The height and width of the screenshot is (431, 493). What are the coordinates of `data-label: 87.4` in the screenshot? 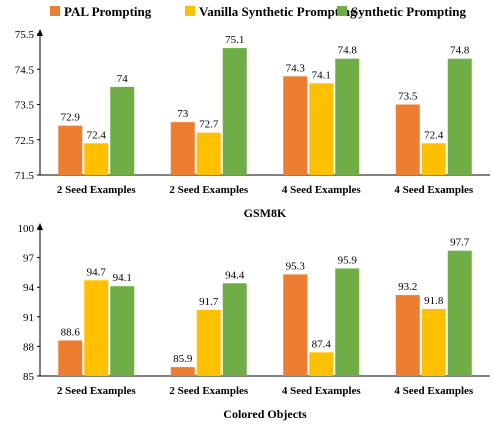 It's located at (322, 344).